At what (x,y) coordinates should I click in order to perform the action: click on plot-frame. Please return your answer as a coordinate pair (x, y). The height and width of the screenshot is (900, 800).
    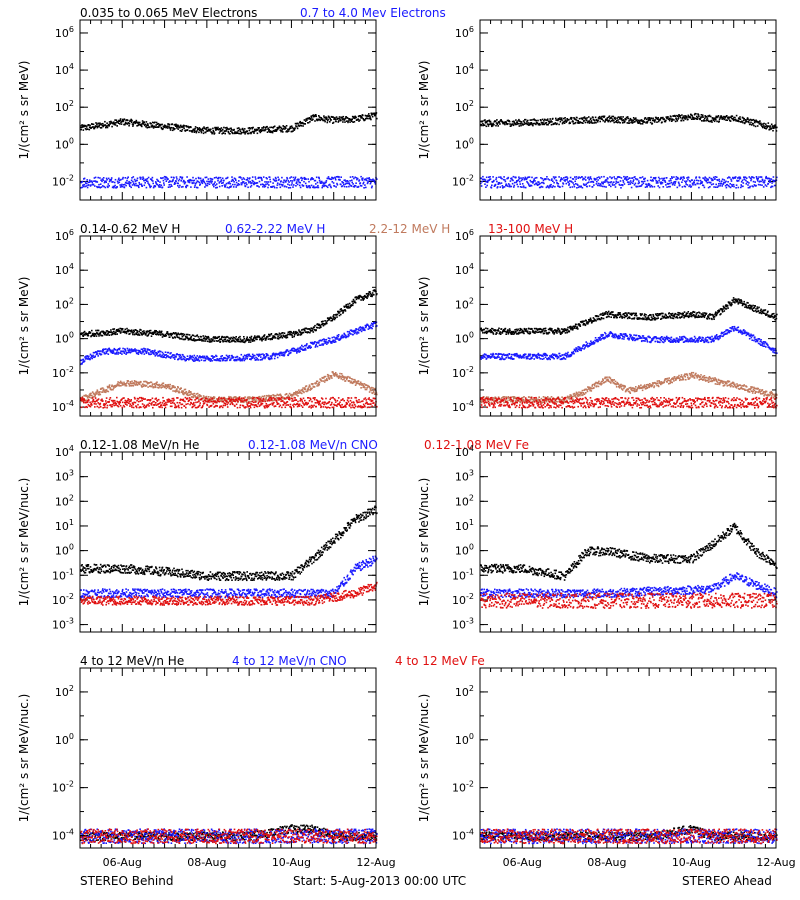
    Looking at the image, I should click on (628, 110).